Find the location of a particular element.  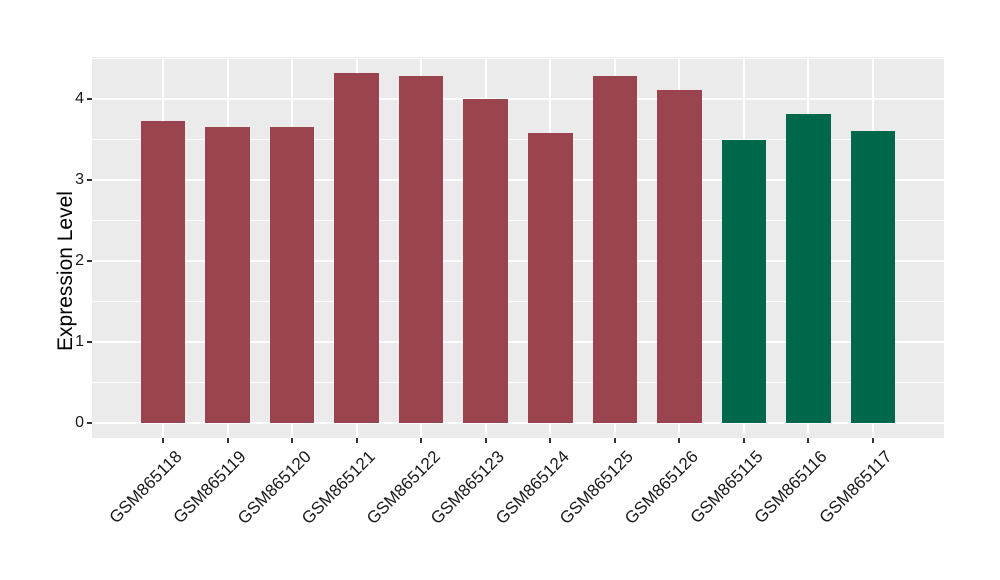

bar-GSM865123 is located at coordinates (485, 261).